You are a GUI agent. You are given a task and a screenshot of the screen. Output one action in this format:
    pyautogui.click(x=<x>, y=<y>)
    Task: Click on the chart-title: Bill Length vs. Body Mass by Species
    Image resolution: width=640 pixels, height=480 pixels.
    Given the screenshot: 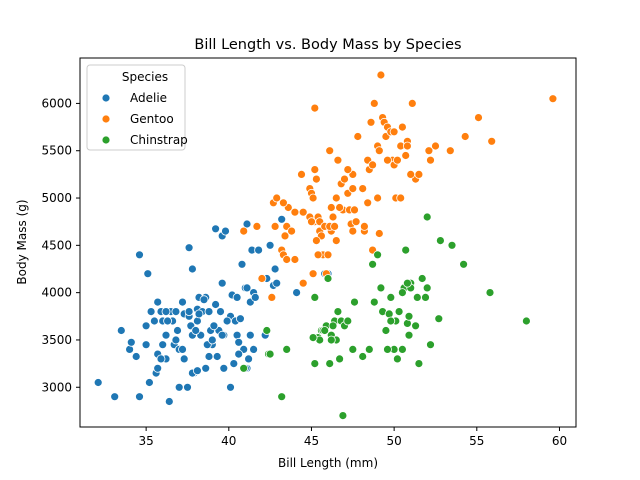 What is the action you would take?
    pyautogui.click(x=327, y=45)
    